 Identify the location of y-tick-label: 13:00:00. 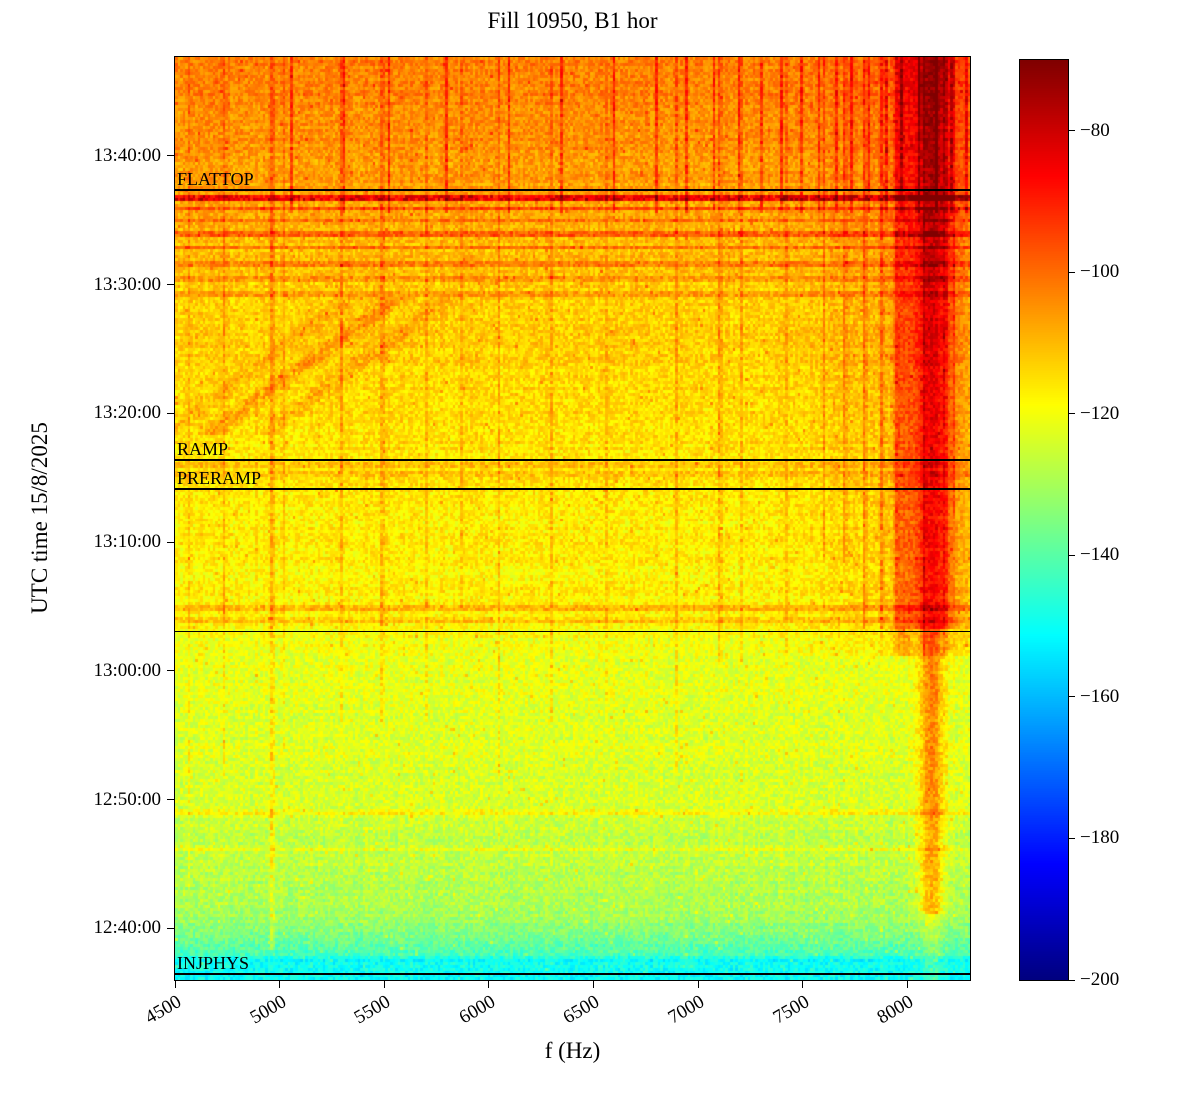
(127, 670).